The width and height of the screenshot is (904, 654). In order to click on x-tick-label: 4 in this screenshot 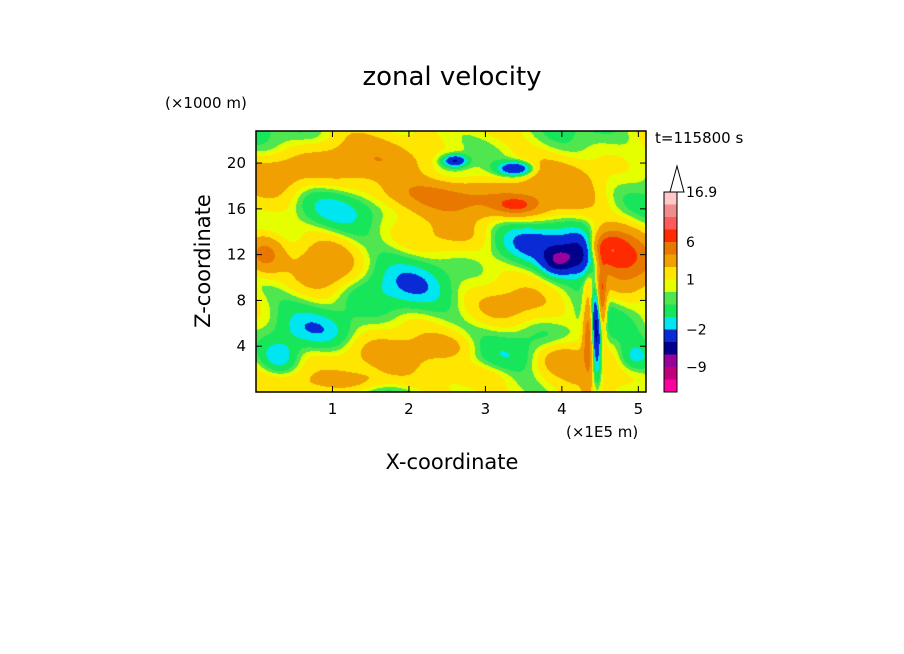, I will do `click(562, 409)`.